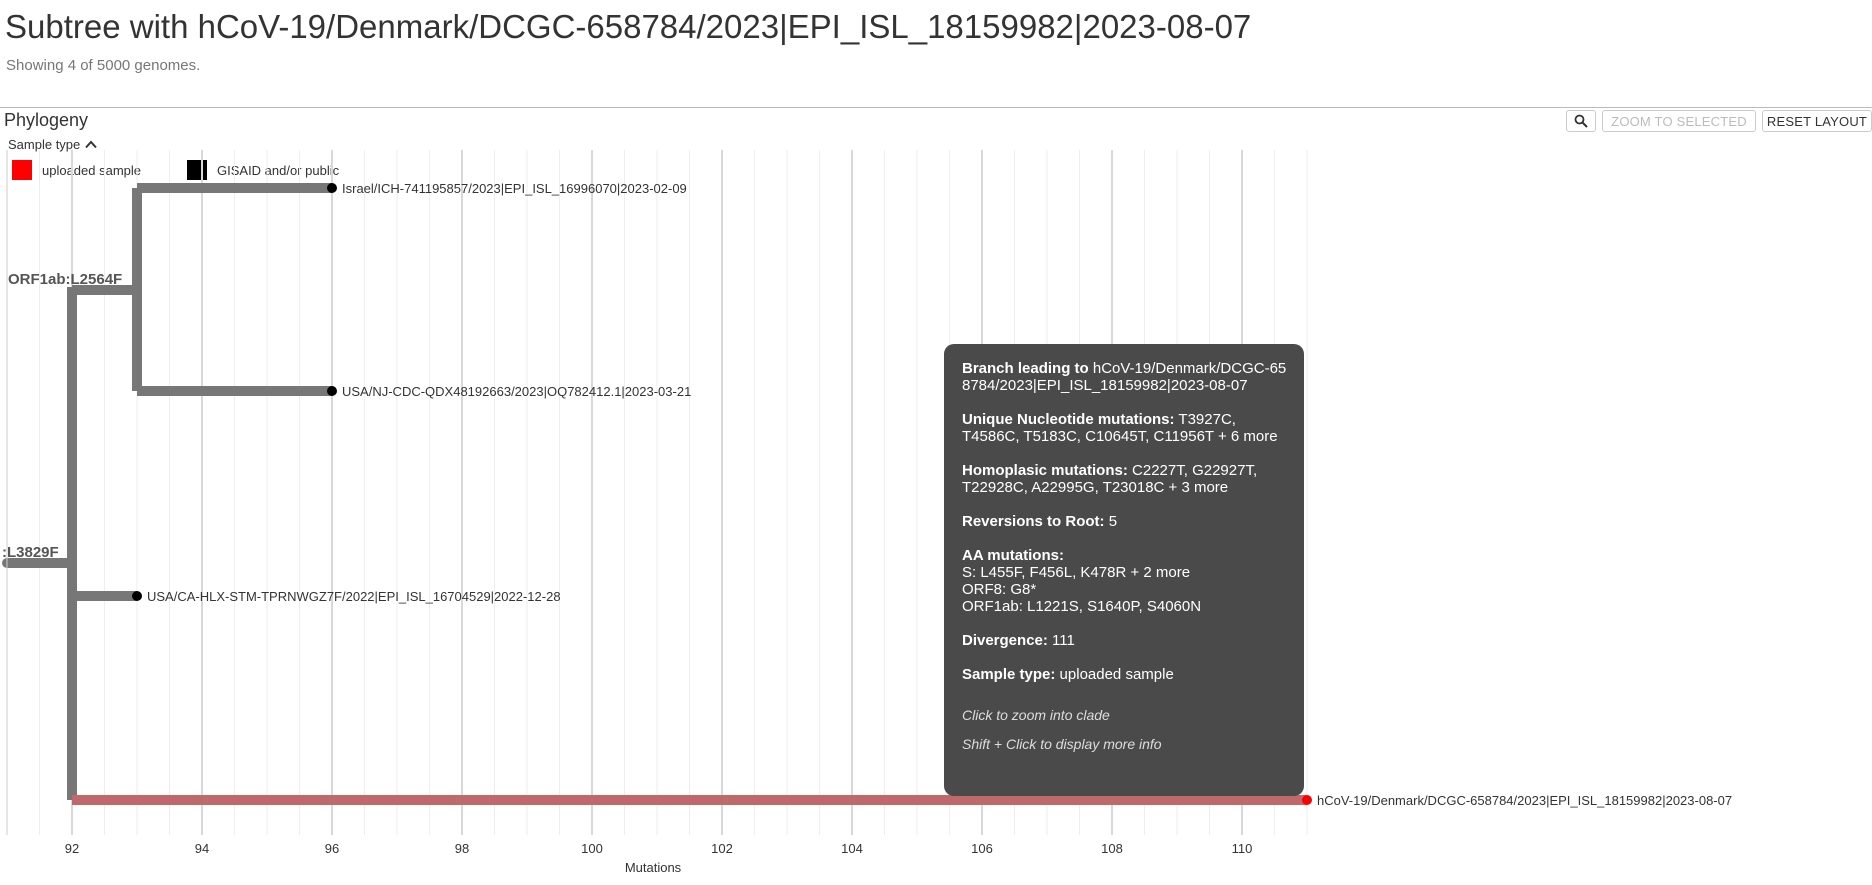 The width and height of the screenshot is (1872, 885). What do you see at coordinates (332, 848) in the screenshot?
I see `x-tick-label: 96` at bounding box center [332, 848].